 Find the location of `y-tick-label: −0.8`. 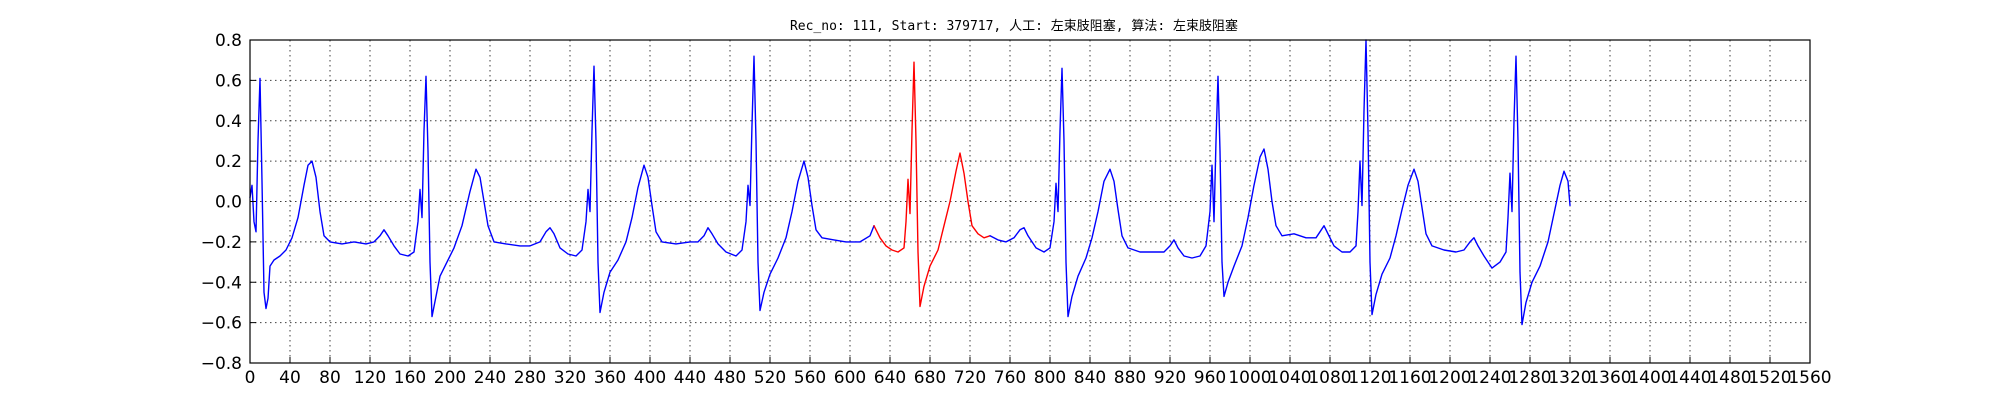

y-tick-label: −0.8 is located at coordinates (221, 364).